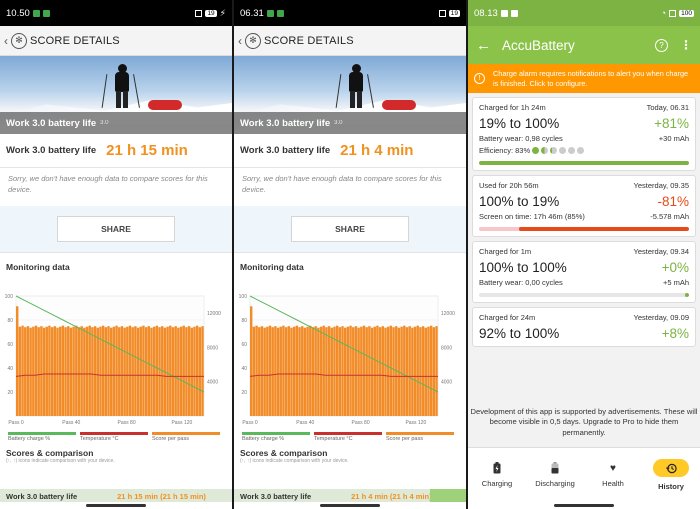 The width and height of the screenshot is (700, 509). What do you see at coordinates (18, 13) in the screenshot?
I see `status-time: 10.50` at bounding box center [18, 13].